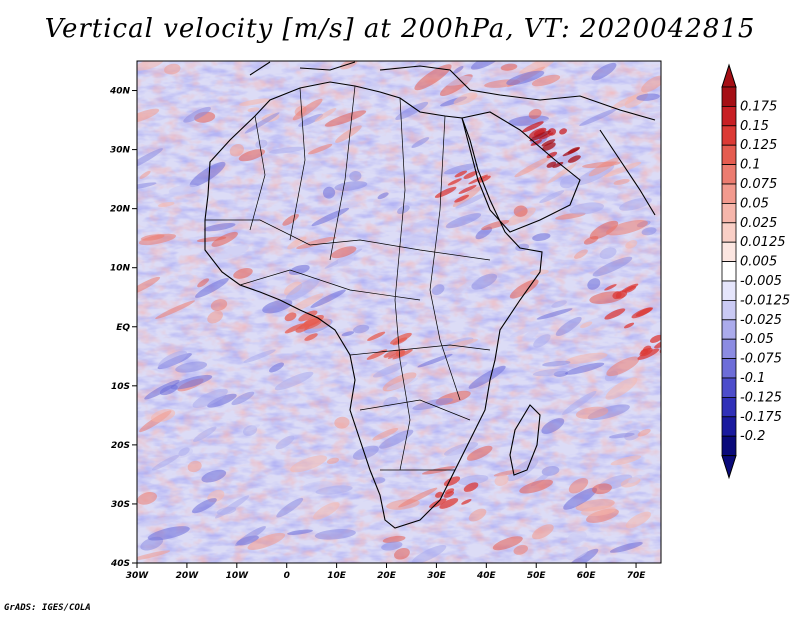 Image resolution: width=800 pixels, height=618 pixels. What do you see at coordinates (758, 262) in the screenshot?
I see `colorbar-label: 0.005` at bounding box center [758, 262].